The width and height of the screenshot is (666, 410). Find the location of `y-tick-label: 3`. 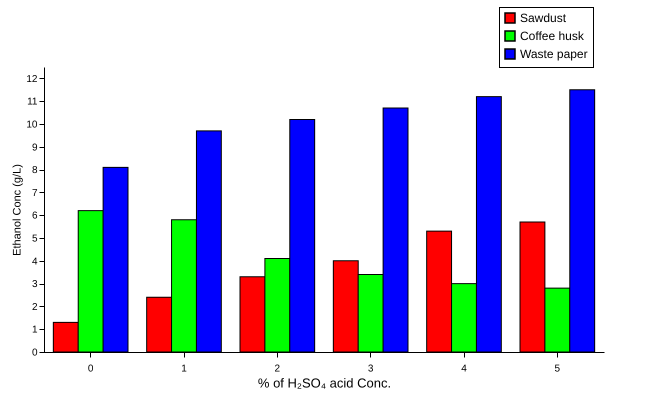

y-tick-label: 3 is located at coordinates (35, 284).